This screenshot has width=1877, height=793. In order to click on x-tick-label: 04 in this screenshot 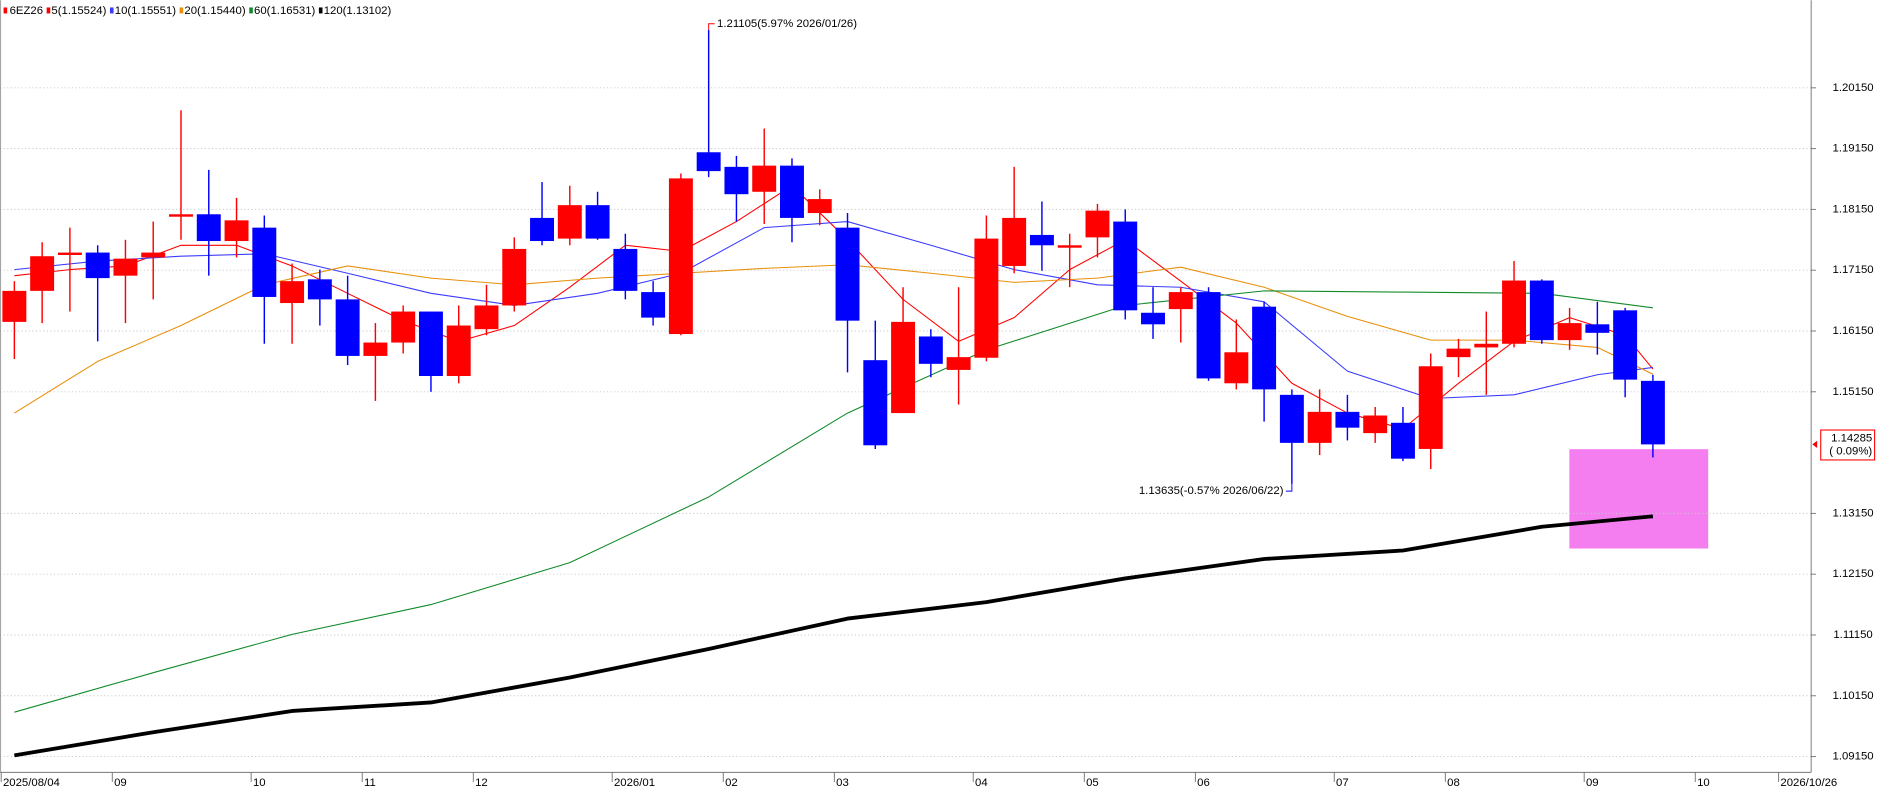, I will do `click(981, 783)`.